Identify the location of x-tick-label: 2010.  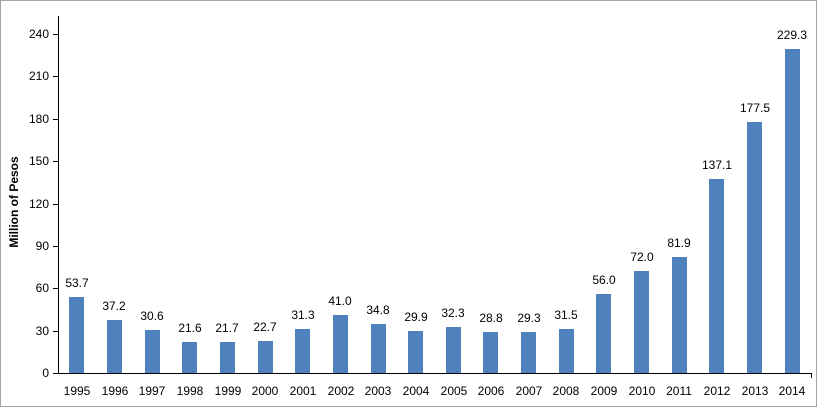
(642, 391).